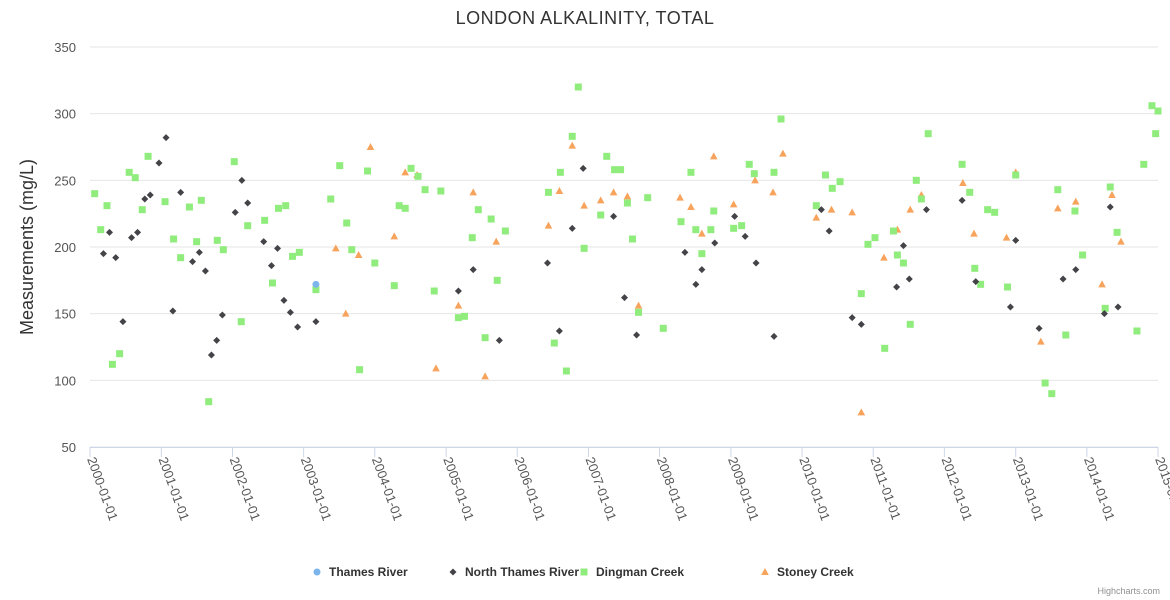 This screenshot has width=1170, height=600. What do you see at coordinates (368, 572) in the screenshot?
I see `legend-label: Thames River` at bounding box center [368, 572].